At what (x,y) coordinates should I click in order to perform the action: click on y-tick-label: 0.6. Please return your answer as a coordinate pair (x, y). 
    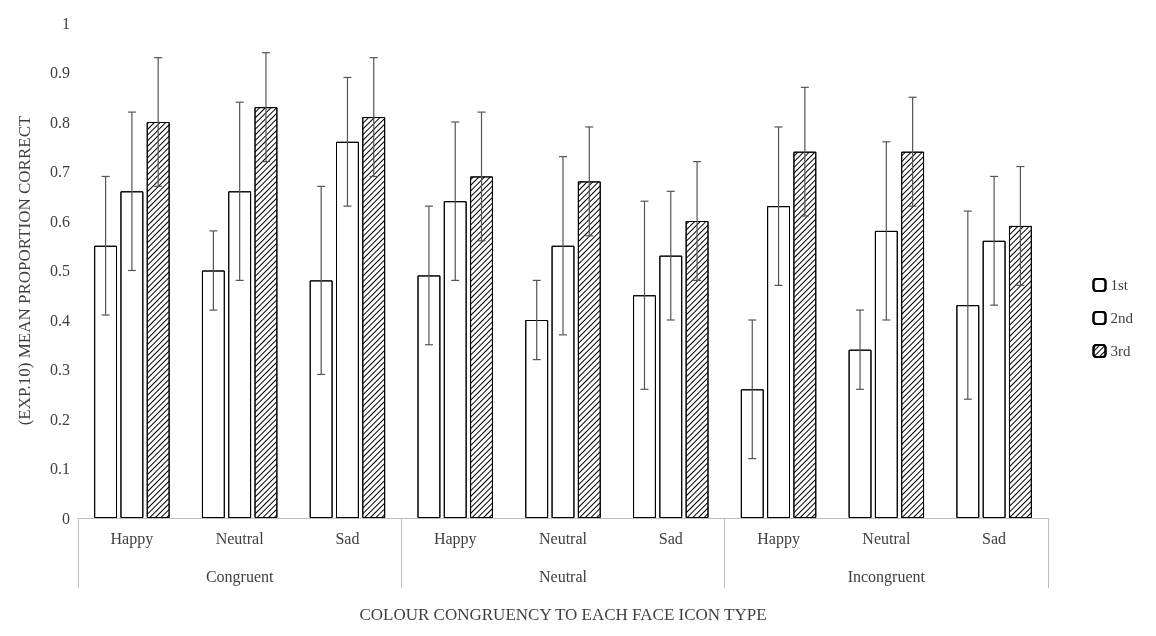
    Looking at the image, I should click on (60, 221).